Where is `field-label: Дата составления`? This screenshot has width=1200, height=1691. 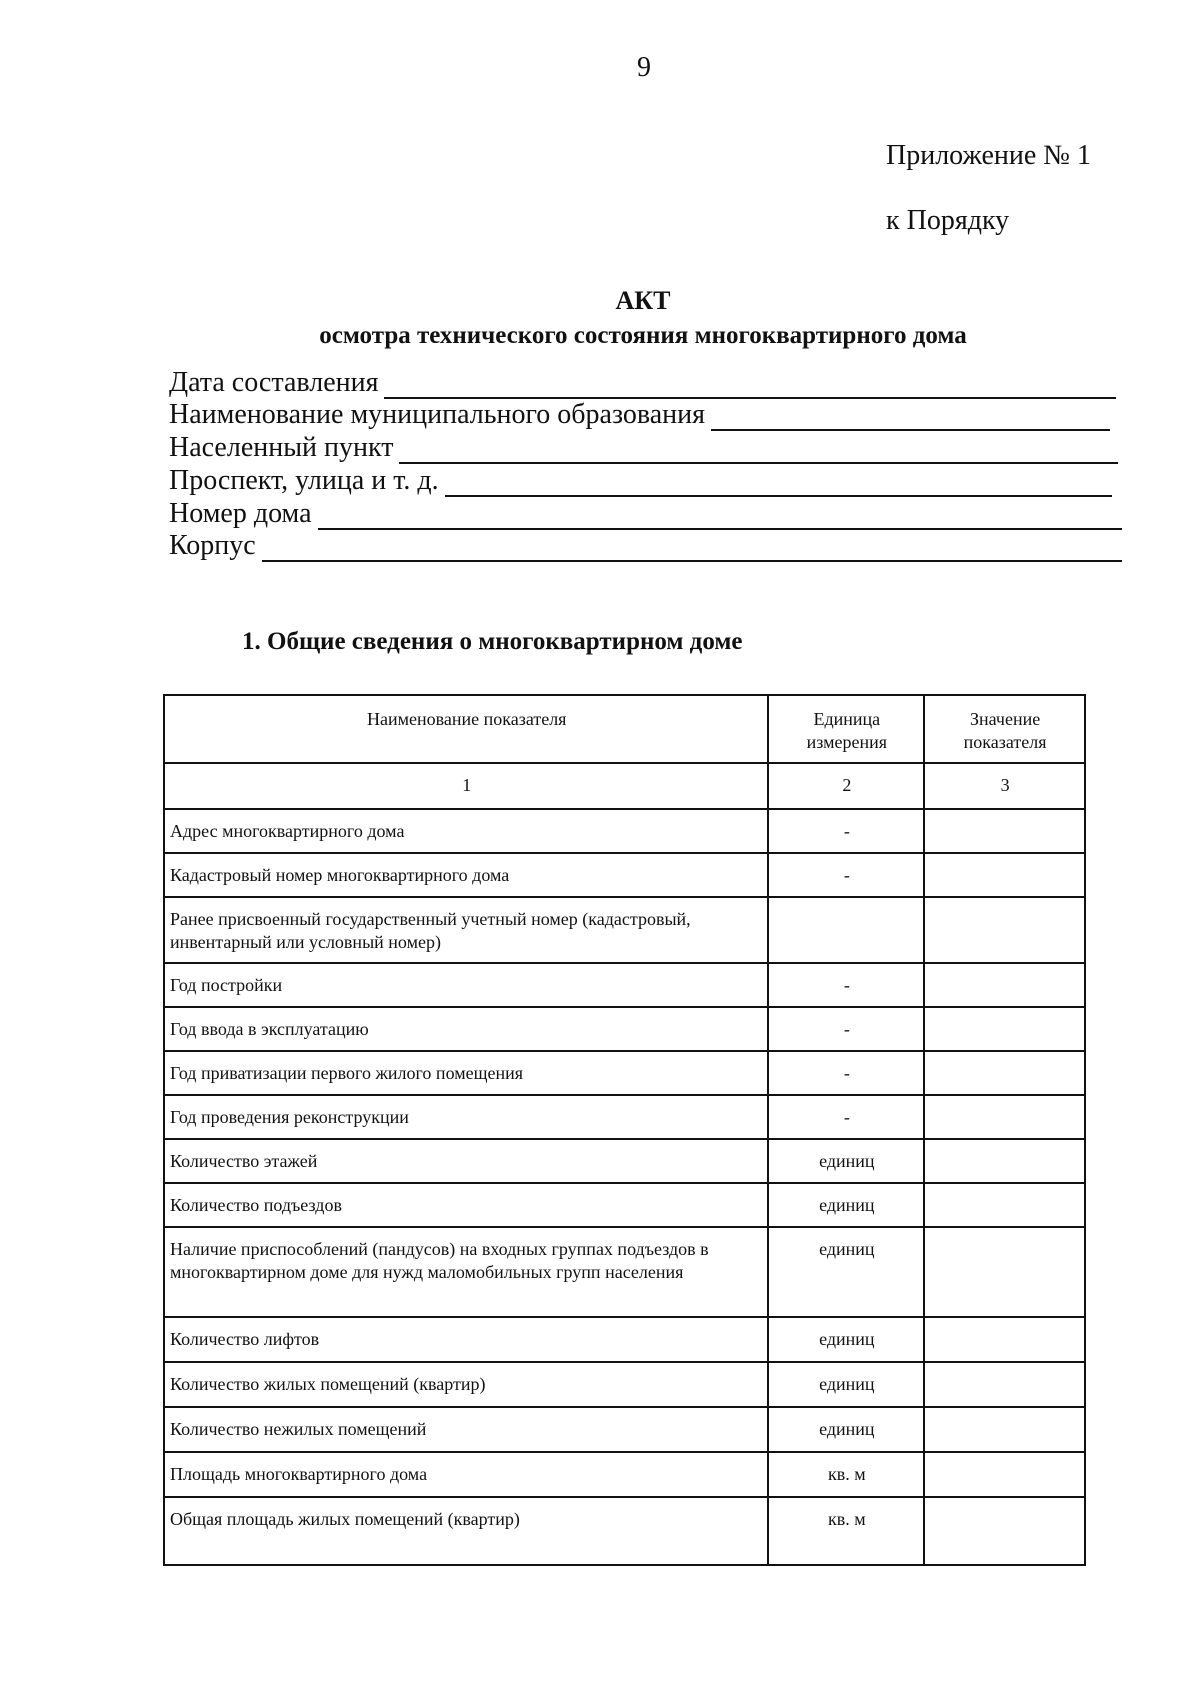 field-label: Дата составления is located at coordinates (274, 382).